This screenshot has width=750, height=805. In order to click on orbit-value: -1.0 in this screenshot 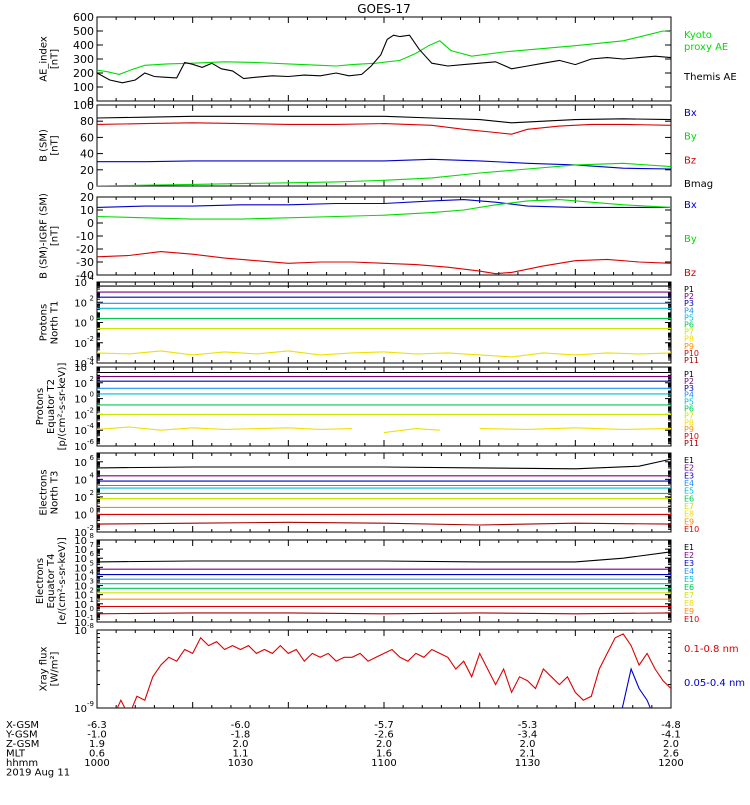, I will do `click(97, 735)`.